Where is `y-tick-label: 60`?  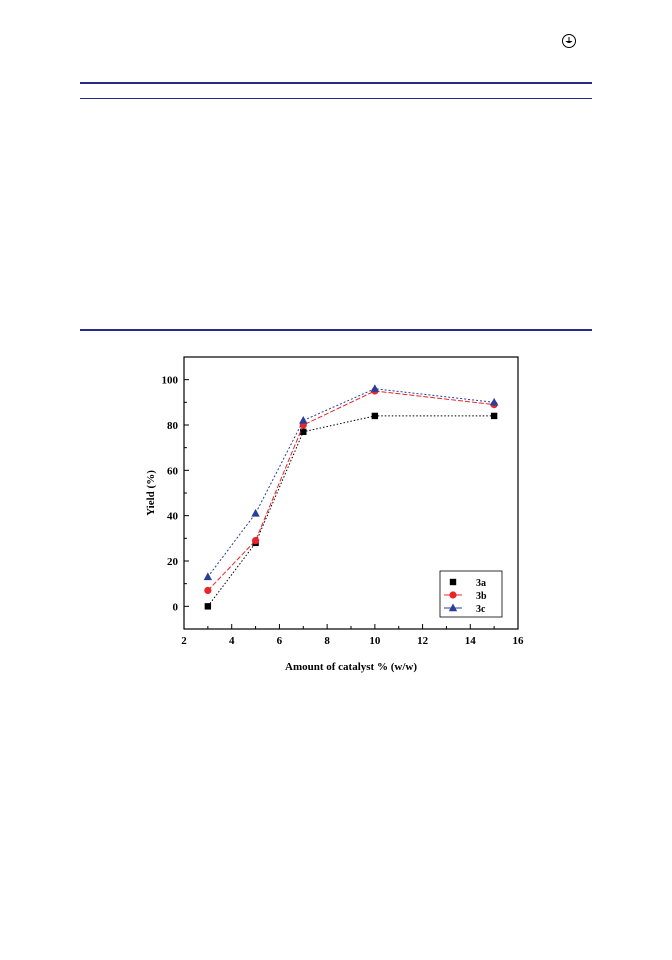
y-tick-label: 60 is located at coordinates (173, 471).